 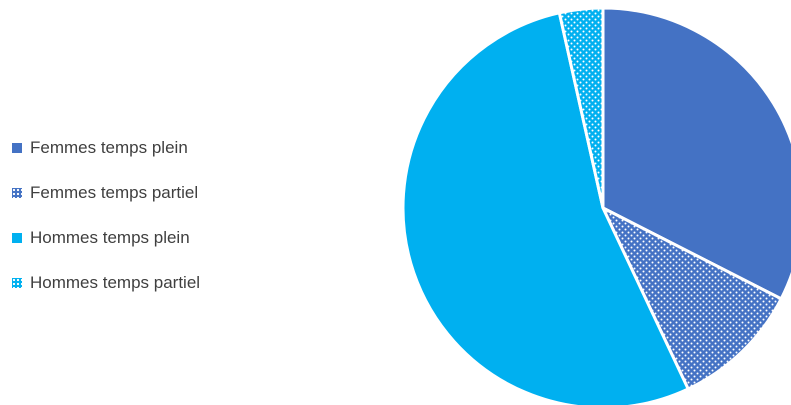 I want to click on legend-item: Femmes temps partiel, so click(x=152, y=192).